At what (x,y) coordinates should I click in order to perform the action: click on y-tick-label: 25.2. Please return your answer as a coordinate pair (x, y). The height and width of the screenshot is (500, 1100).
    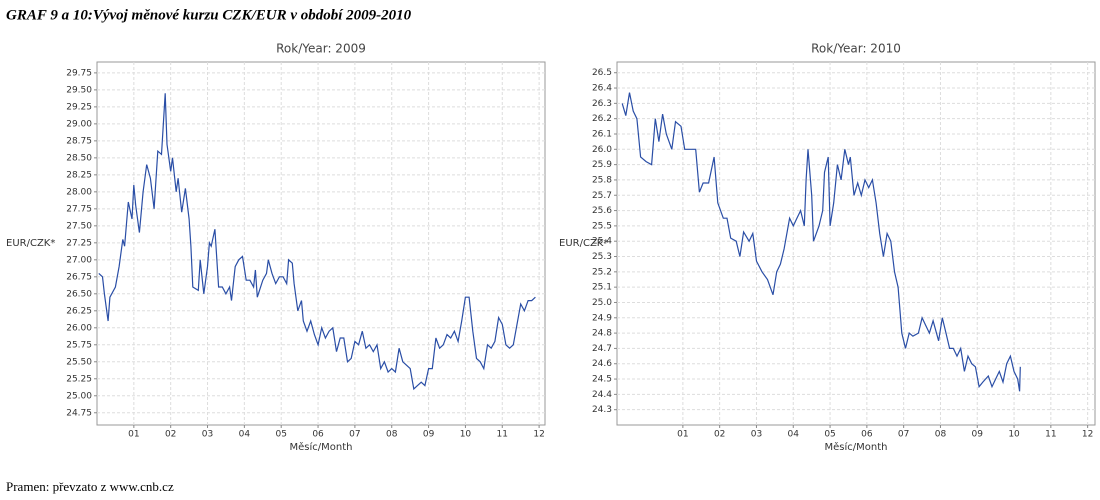
    Looking at the image, I should click on (602, 272).